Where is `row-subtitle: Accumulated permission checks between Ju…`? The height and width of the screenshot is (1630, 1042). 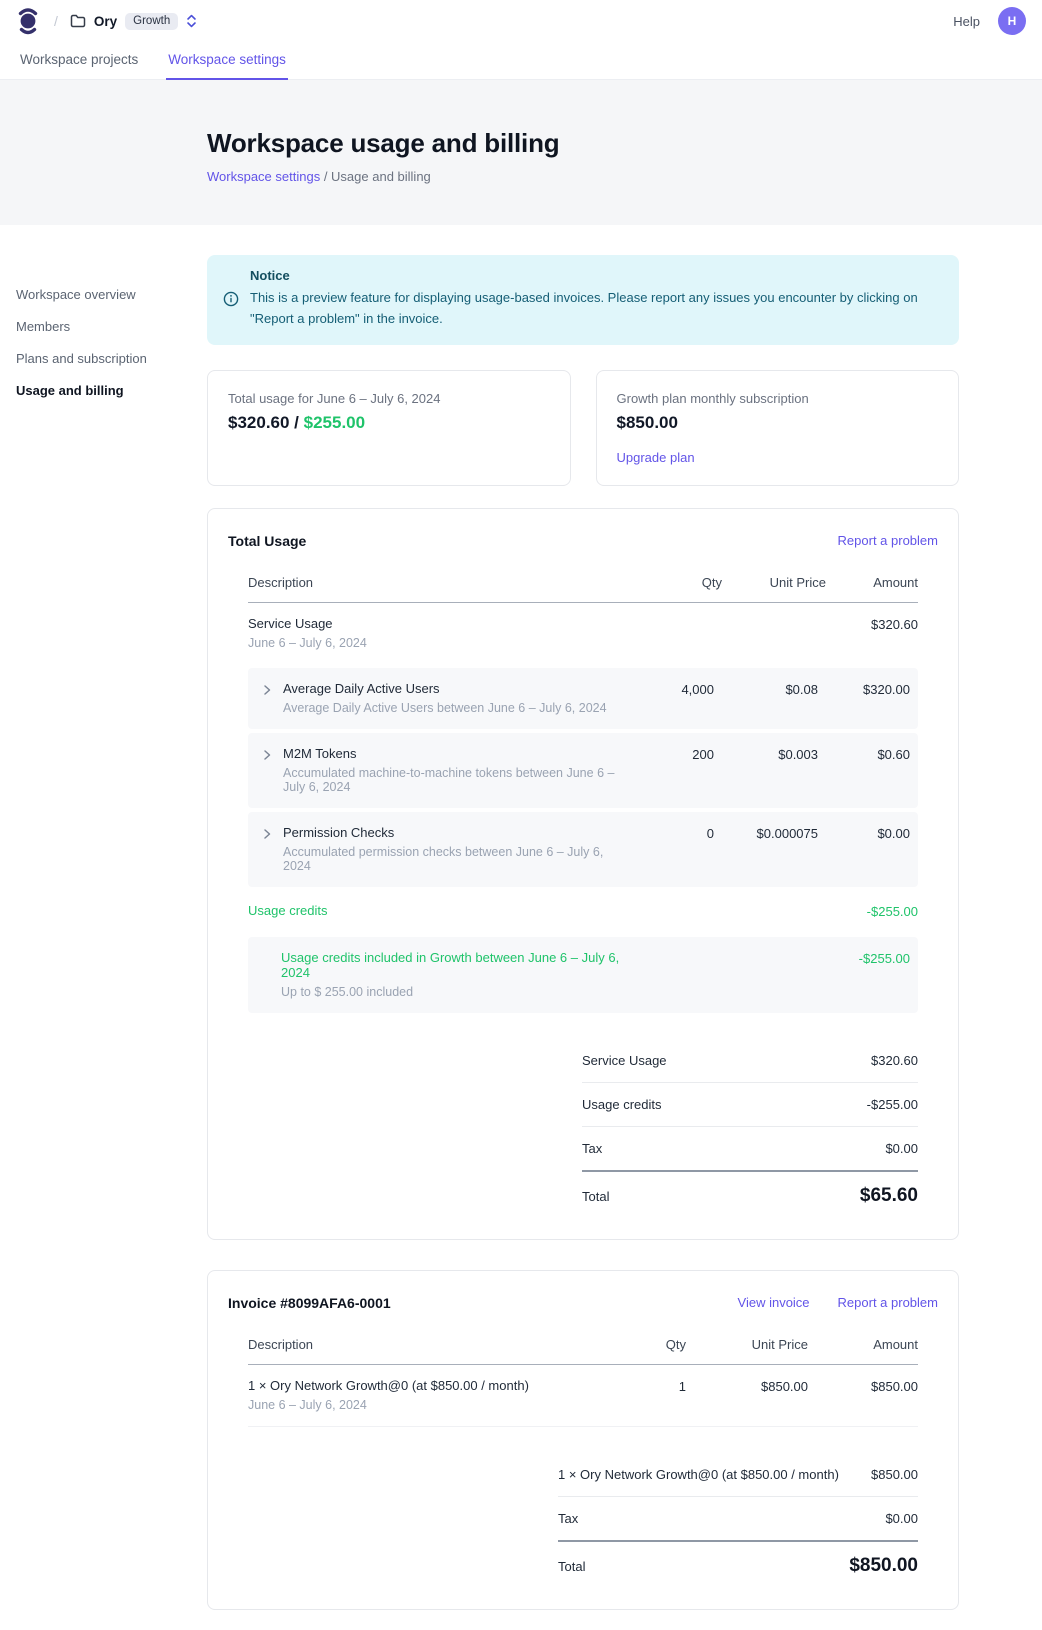
row-subtitle: Accumulated permission checks between Ju… is located at coordinates (443, 858).